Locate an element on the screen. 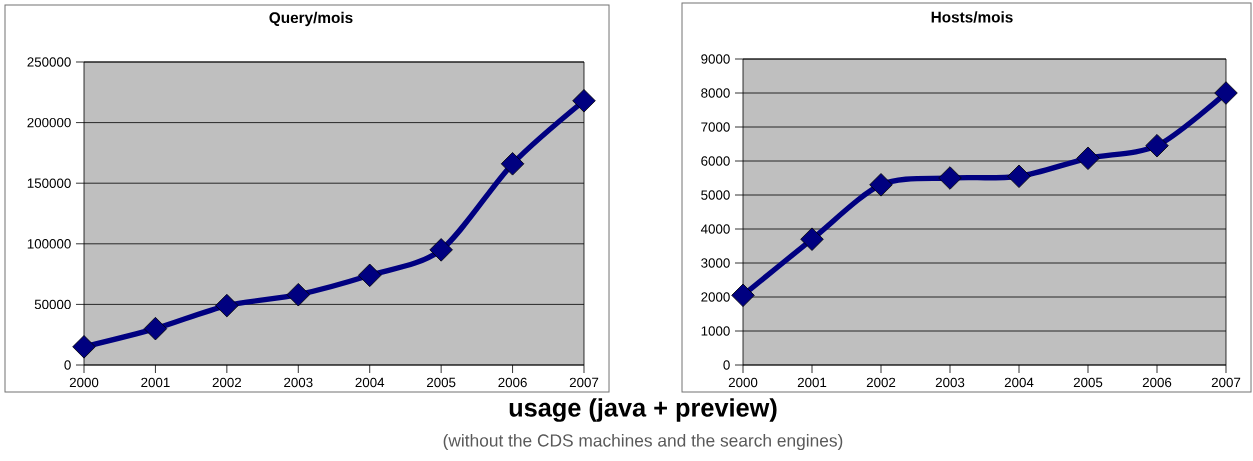 The image size is (1253, 461). y-tick-label: 3000 is located at coordinates (715, 263).